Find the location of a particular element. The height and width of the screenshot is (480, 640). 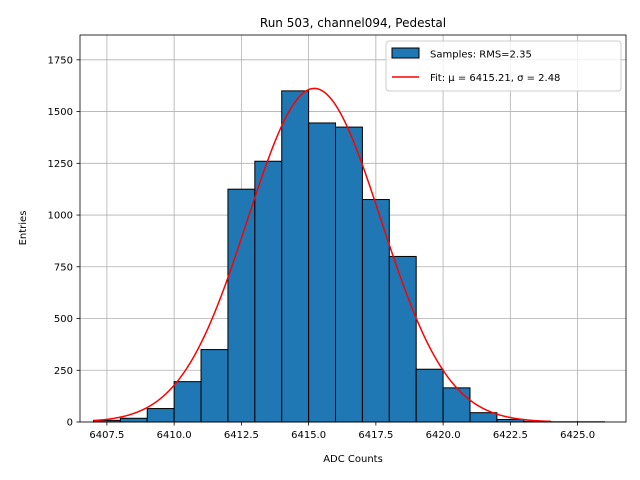

y-tick-label: 1250 is located at coordinates (60, 164).